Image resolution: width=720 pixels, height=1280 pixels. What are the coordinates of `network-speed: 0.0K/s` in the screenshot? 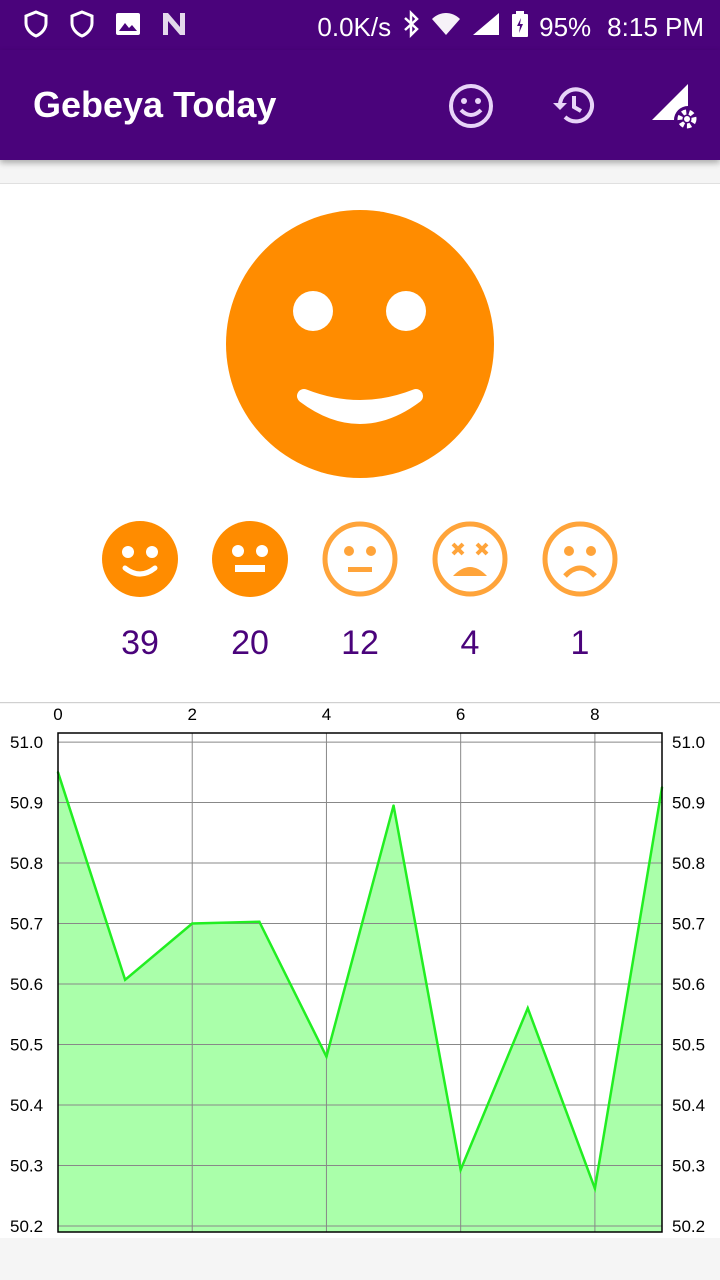 It's located at (354, 27).